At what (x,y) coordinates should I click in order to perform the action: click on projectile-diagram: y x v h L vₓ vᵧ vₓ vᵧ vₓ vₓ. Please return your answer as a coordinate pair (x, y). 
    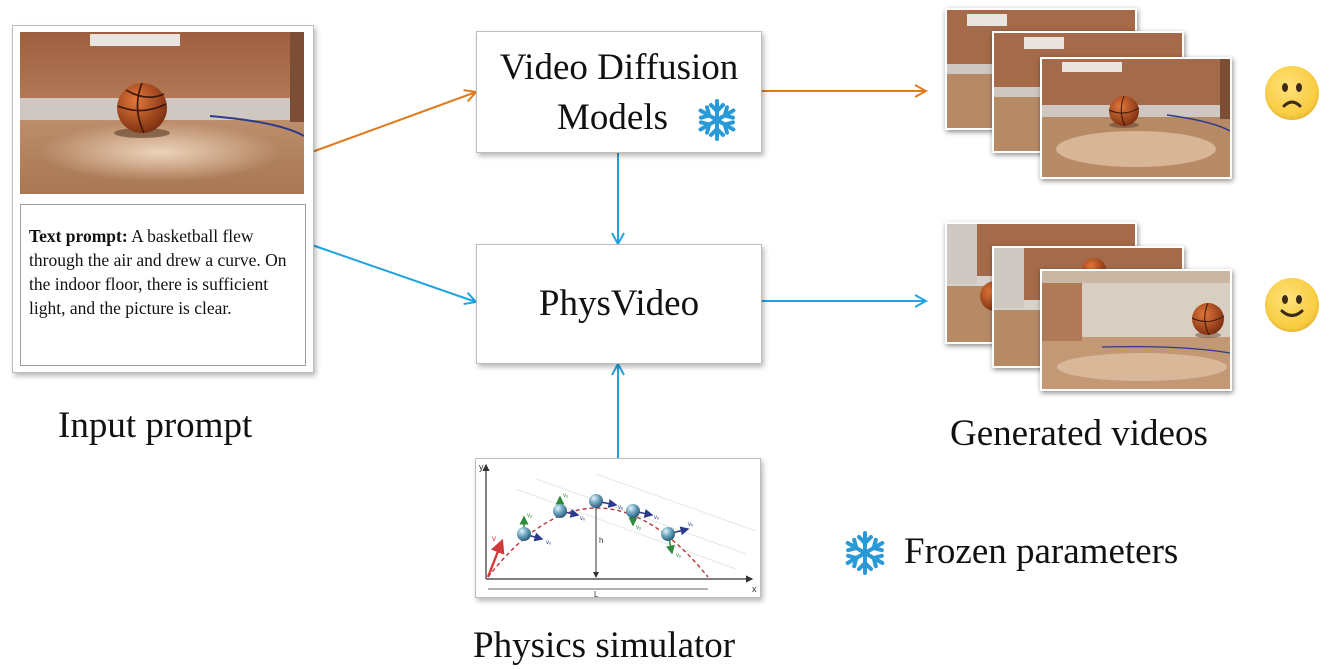
    Looking at the image, I should click on (618, 529).